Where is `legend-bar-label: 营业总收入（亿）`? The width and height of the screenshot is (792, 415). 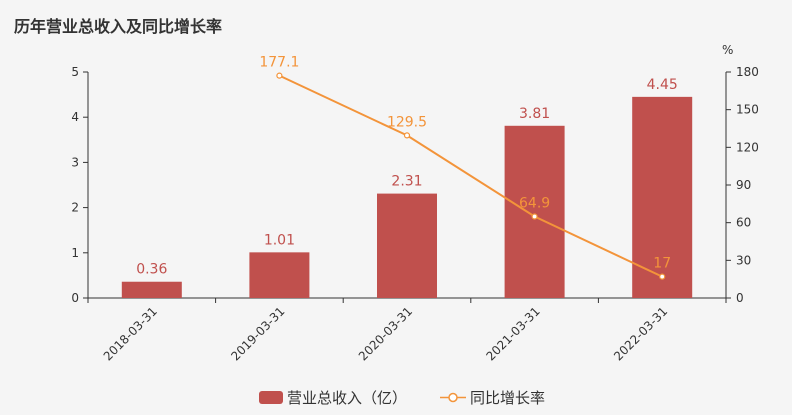 legend-bar-label: 营业总收入（亿） is located at coordinates (347, 398).